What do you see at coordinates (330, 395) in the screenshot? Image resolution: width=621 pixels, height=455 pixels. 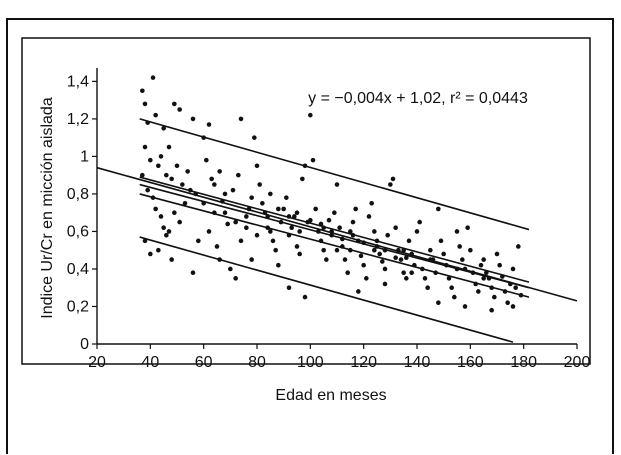 I see `x-axis-label: Edad en meses` at bounding box center [330, 395].